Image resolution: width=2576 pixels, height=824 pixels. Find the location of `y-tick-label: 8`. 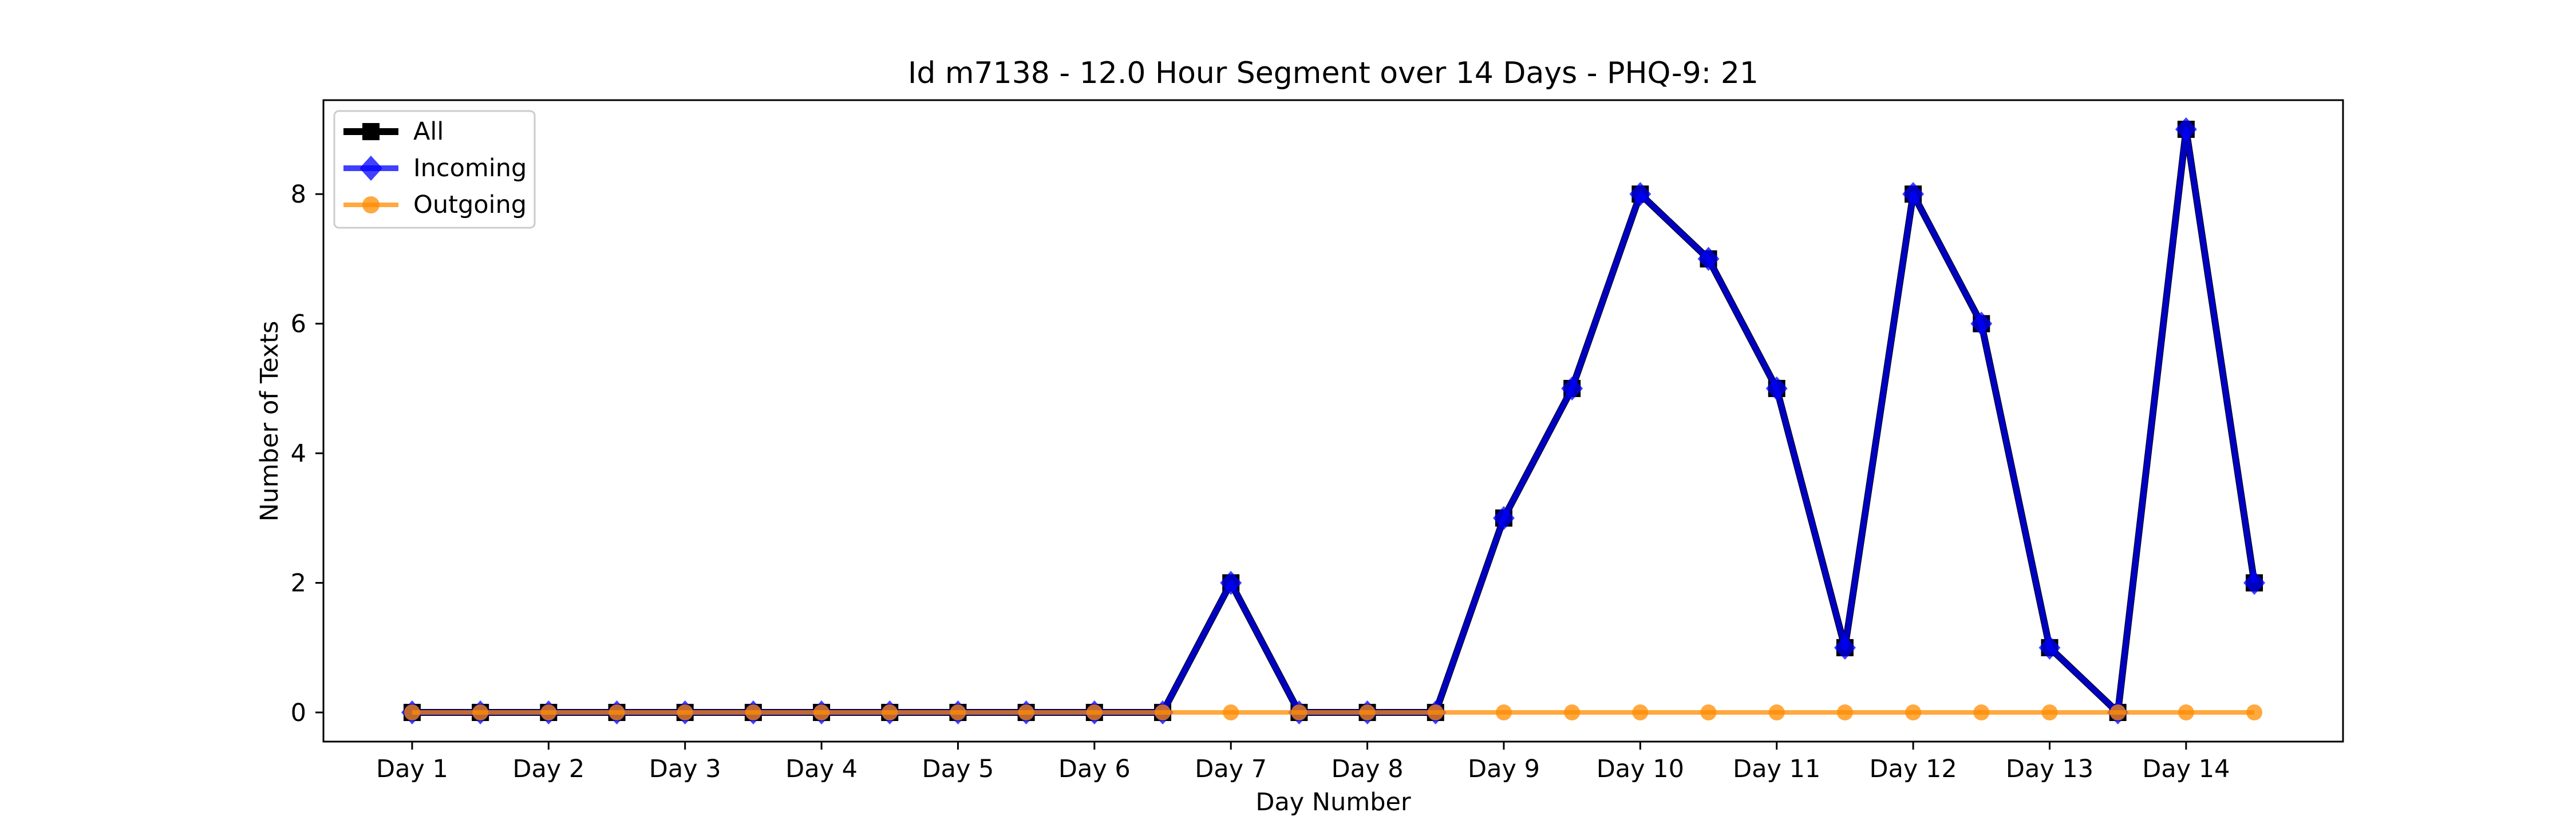

y-tick-label: 8 is located at coordinates (298, 194).